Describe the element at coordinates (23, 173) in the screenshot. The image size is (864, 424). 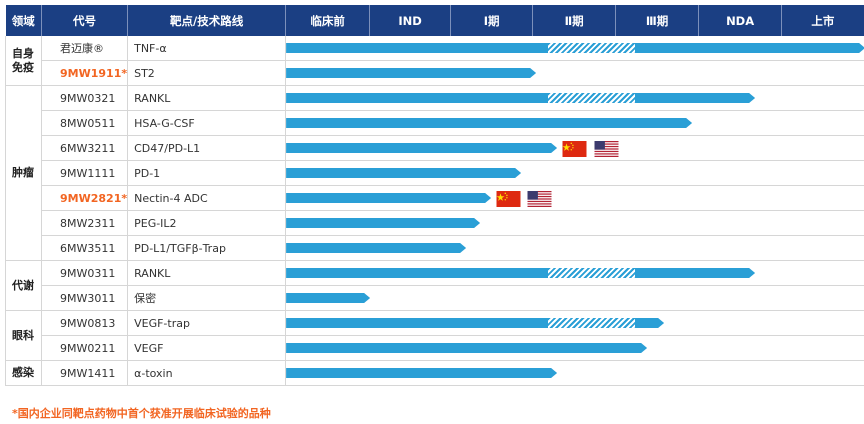
I see `domain-label: 肿瘤` at that location.